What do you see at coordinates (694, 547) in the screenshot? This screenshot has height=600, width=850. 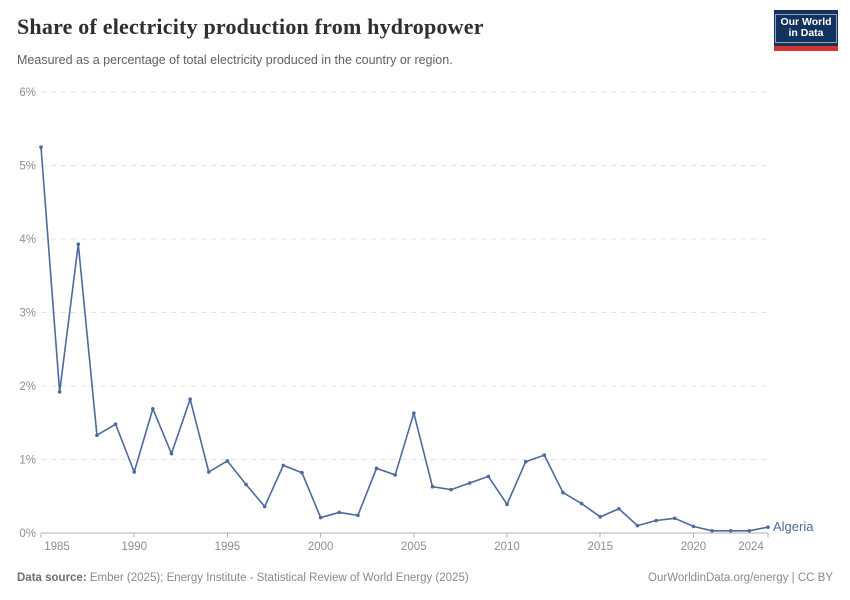 I see `x-axis-tick-label: 2020` at bounding box center [694, 547].